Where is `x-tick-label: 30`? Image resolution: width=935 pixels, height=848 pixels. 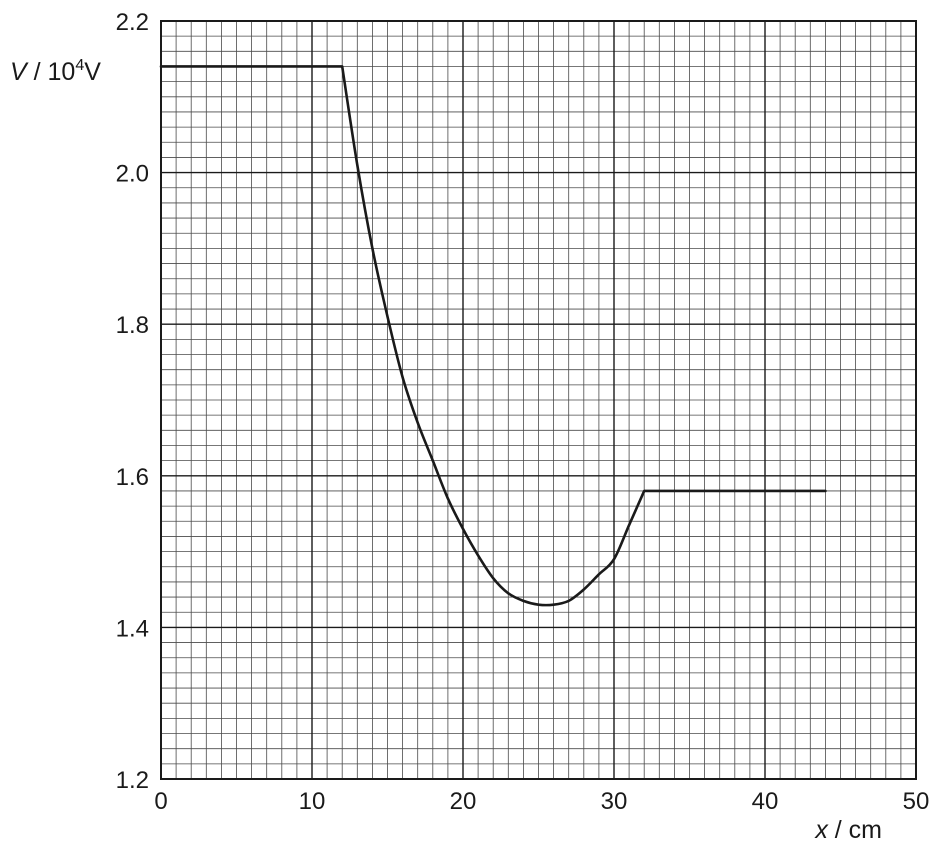
x-tick-label: 30 is located at coordinates (614, 801).